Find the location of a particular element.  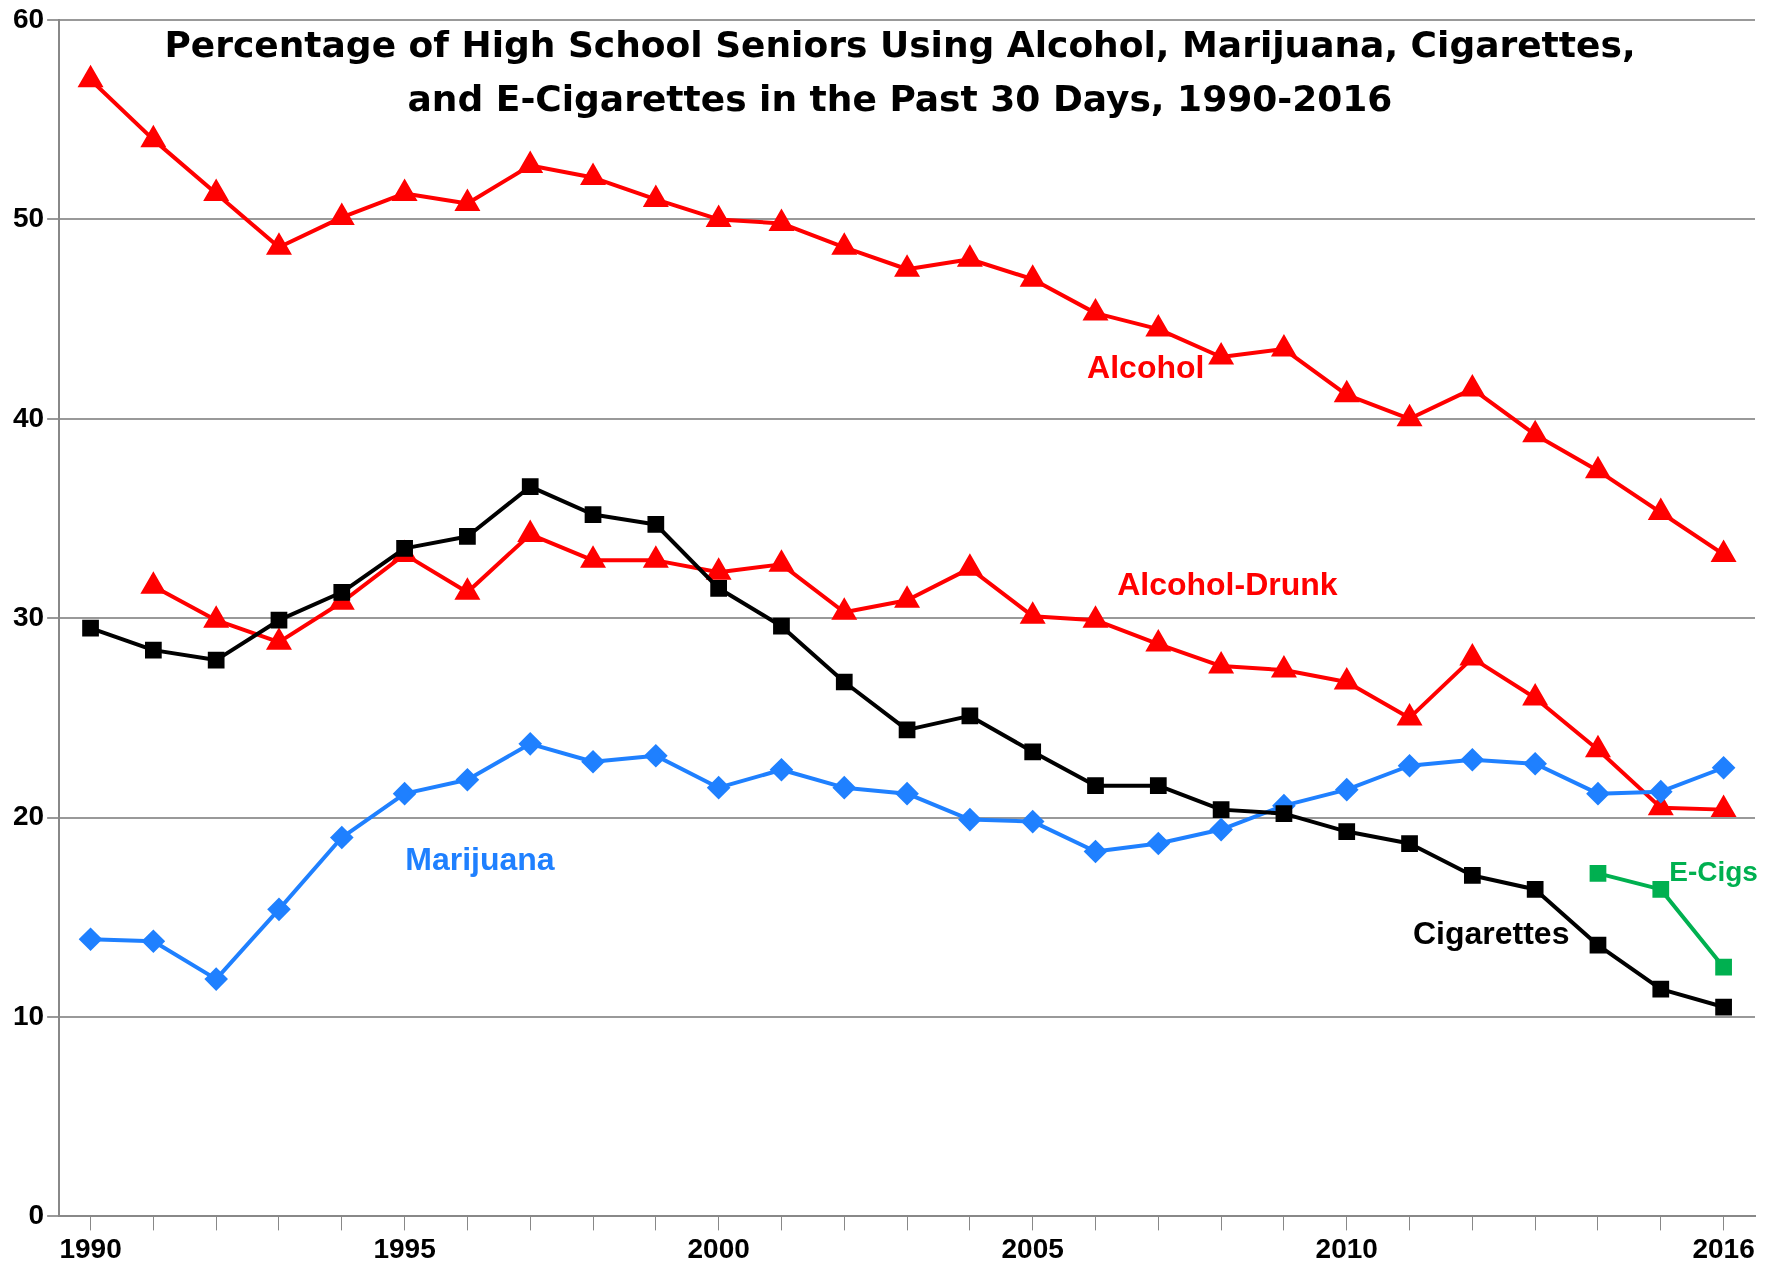

y-tick-label: 30 is located at coordinates (28, 616).